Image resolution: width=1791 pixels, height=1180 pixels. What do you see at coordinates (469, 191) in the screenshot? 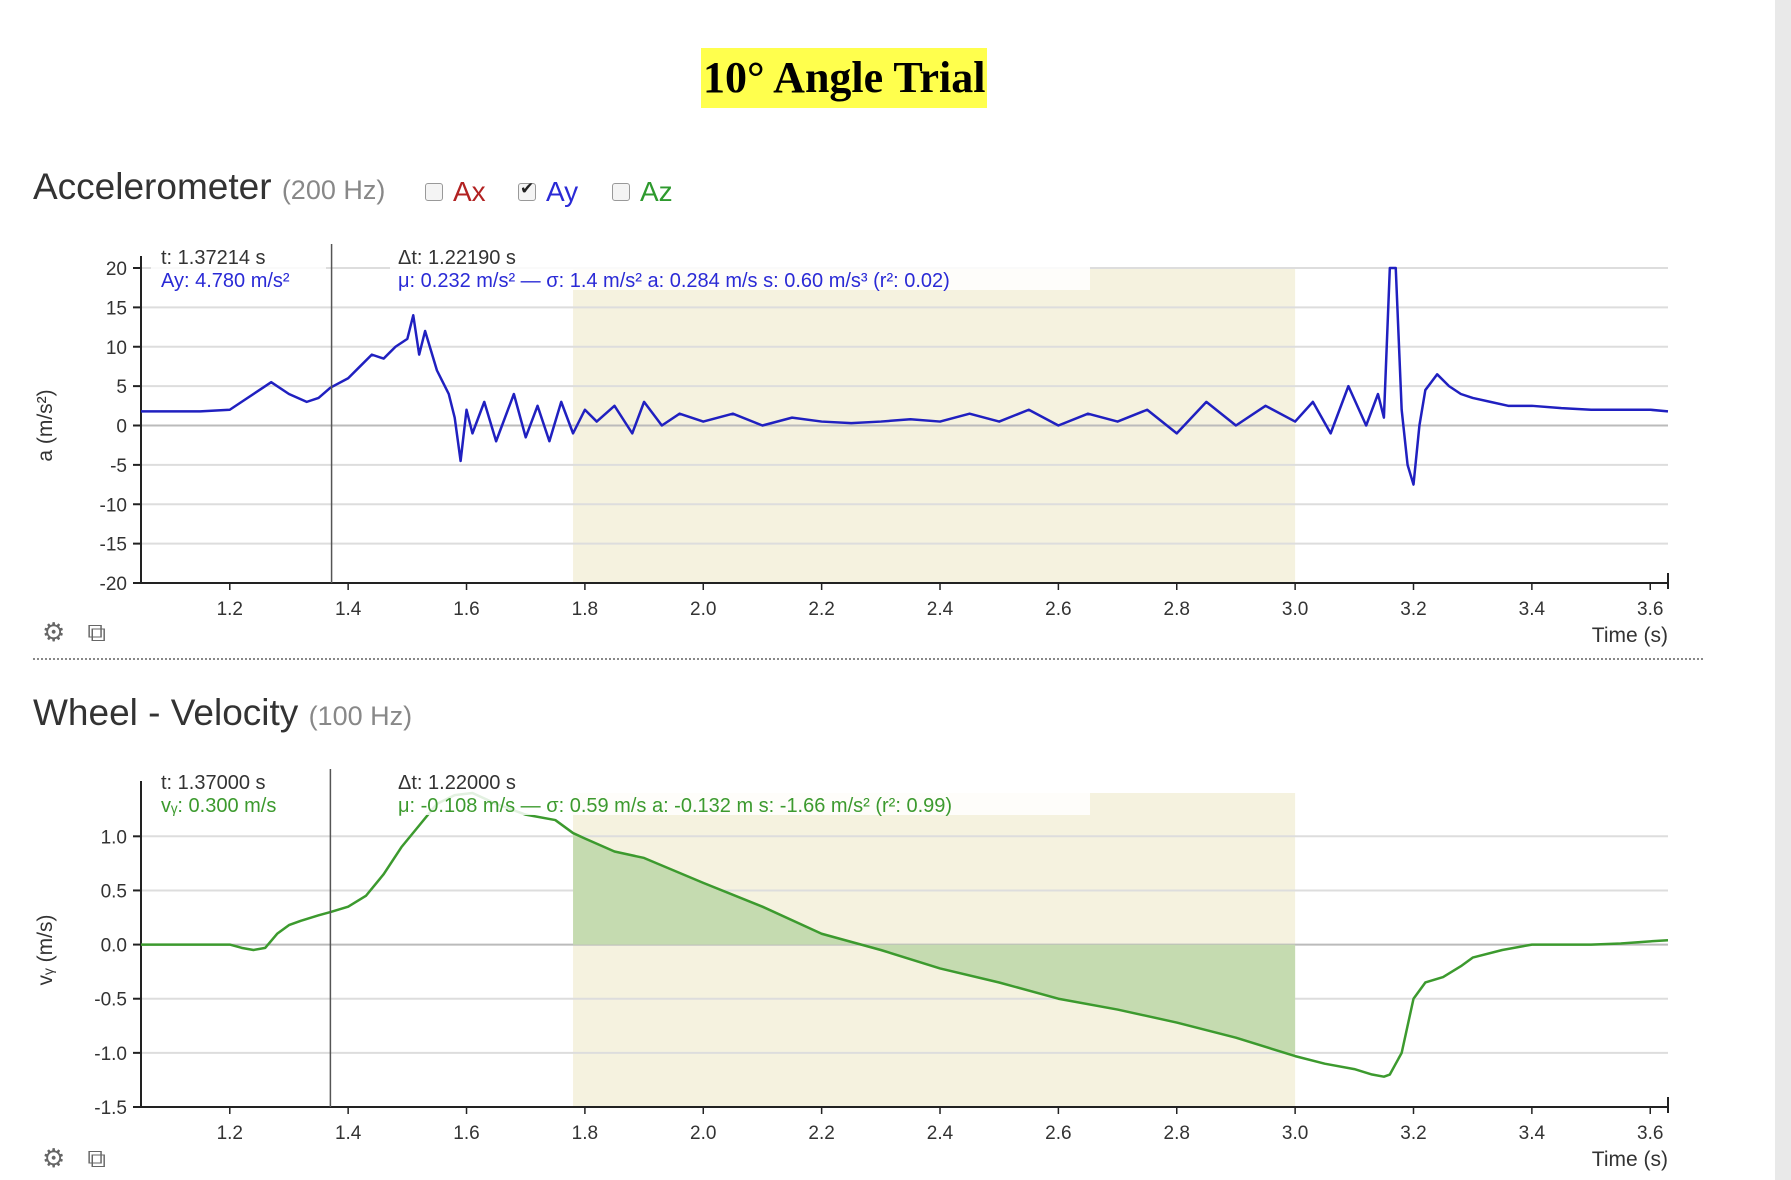
I see `ax-label: Ax` at bounding box center [469, 191].